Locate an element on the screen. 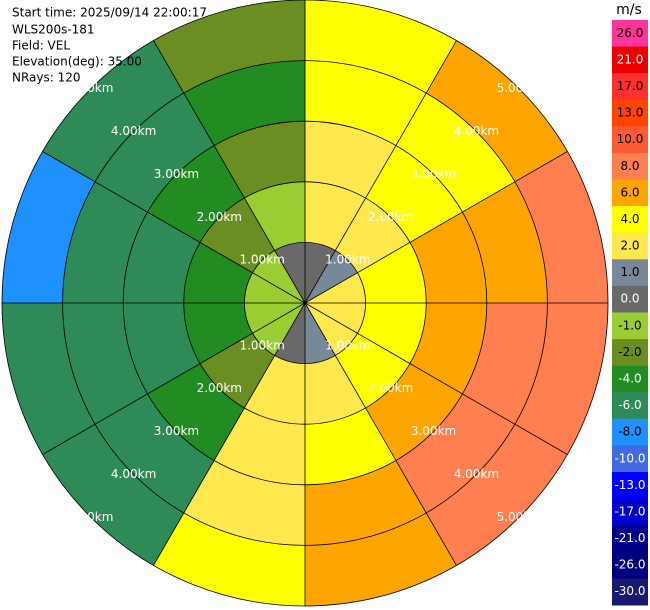  colorbar-label: 0.0 is located at coordinates (629, 299).